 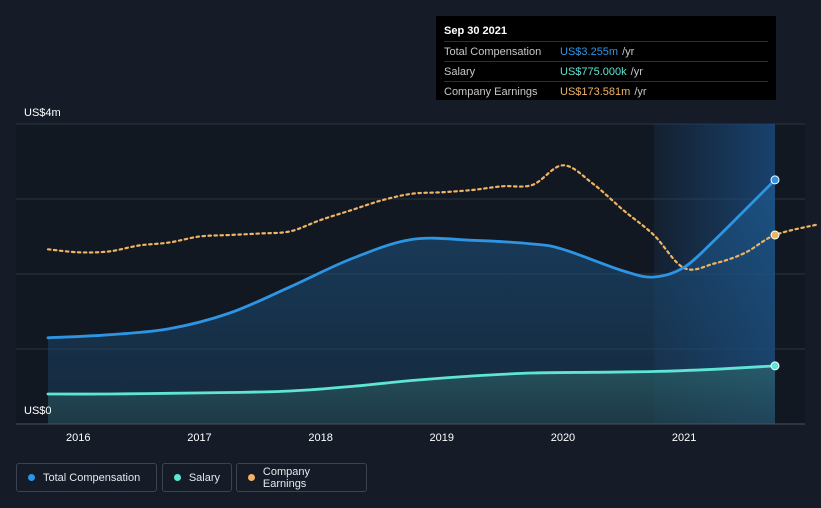 I want to click on tooltip-value: US$775.000k, so click(x=593, y=71).